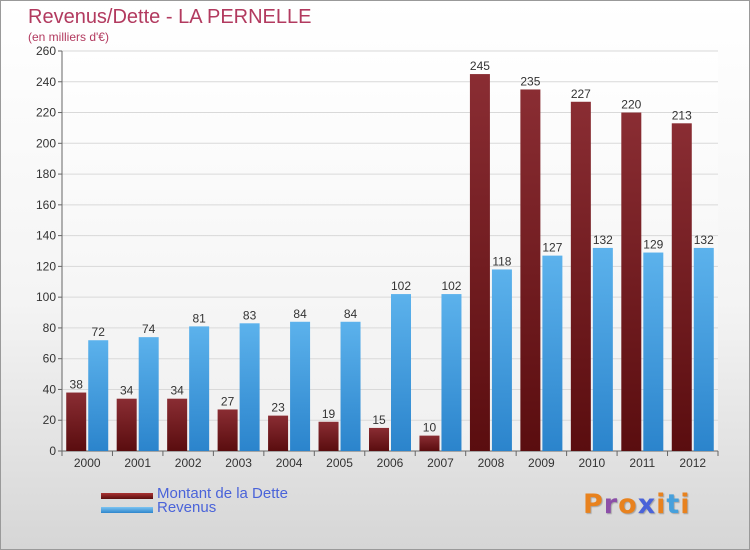 This screenshot has height=550, width=750. I want to click on y-tick-label: 160, so click(46, 205).